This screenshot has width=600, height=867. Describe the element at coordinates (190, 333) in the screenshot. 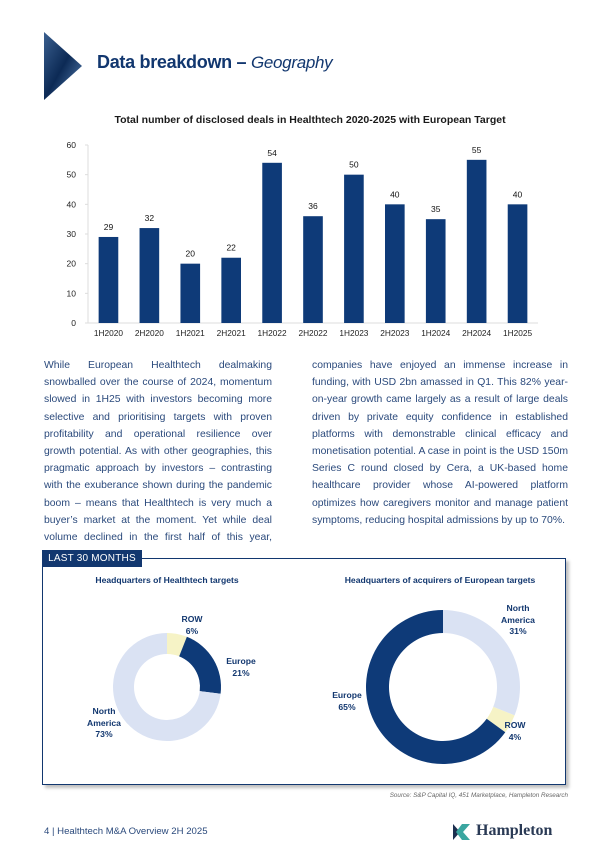

I see `x-tick-label: 1H2021` at that location.